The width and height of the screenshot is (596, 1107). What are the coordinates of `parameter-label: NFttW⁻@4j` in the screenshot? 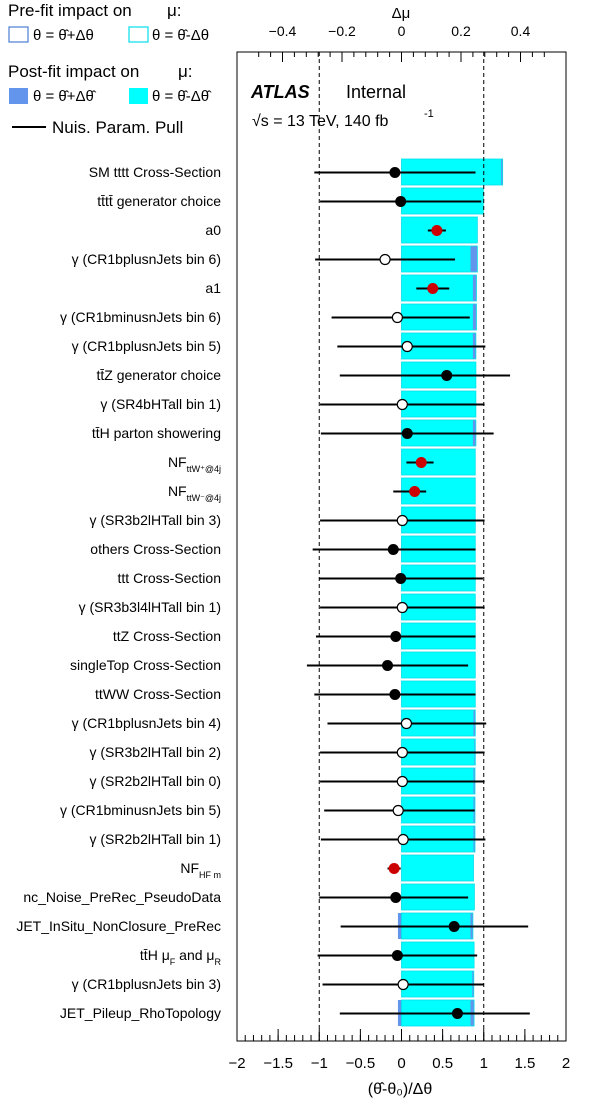 It's located at (194, 493).